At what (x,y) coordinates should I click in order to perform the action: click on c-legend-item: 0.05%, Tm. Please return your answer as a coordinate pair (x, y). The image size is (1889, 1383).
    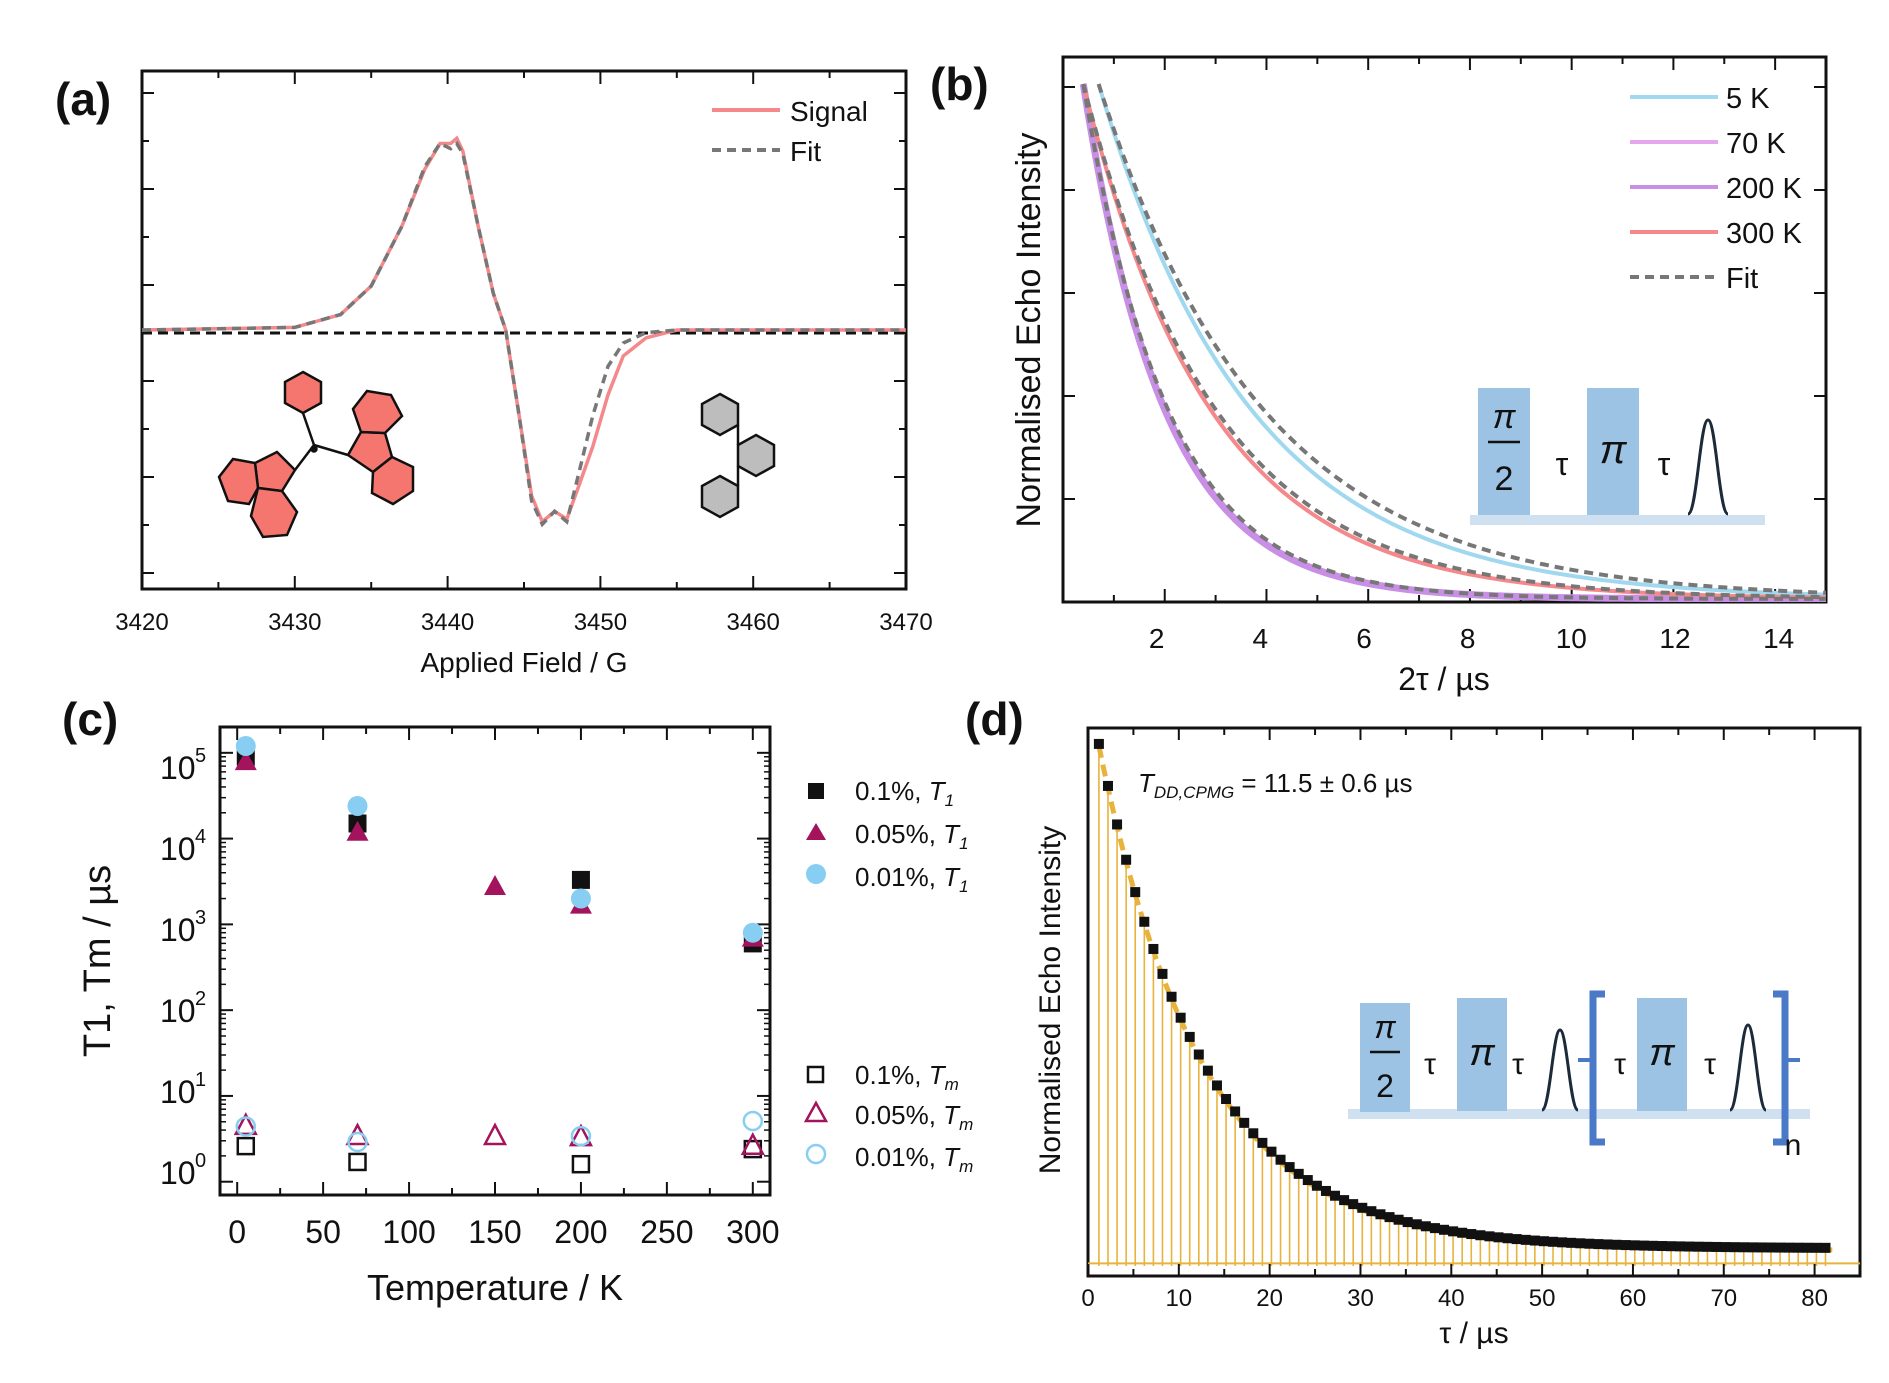
    Looking at the image, I should click on (888, 1117).